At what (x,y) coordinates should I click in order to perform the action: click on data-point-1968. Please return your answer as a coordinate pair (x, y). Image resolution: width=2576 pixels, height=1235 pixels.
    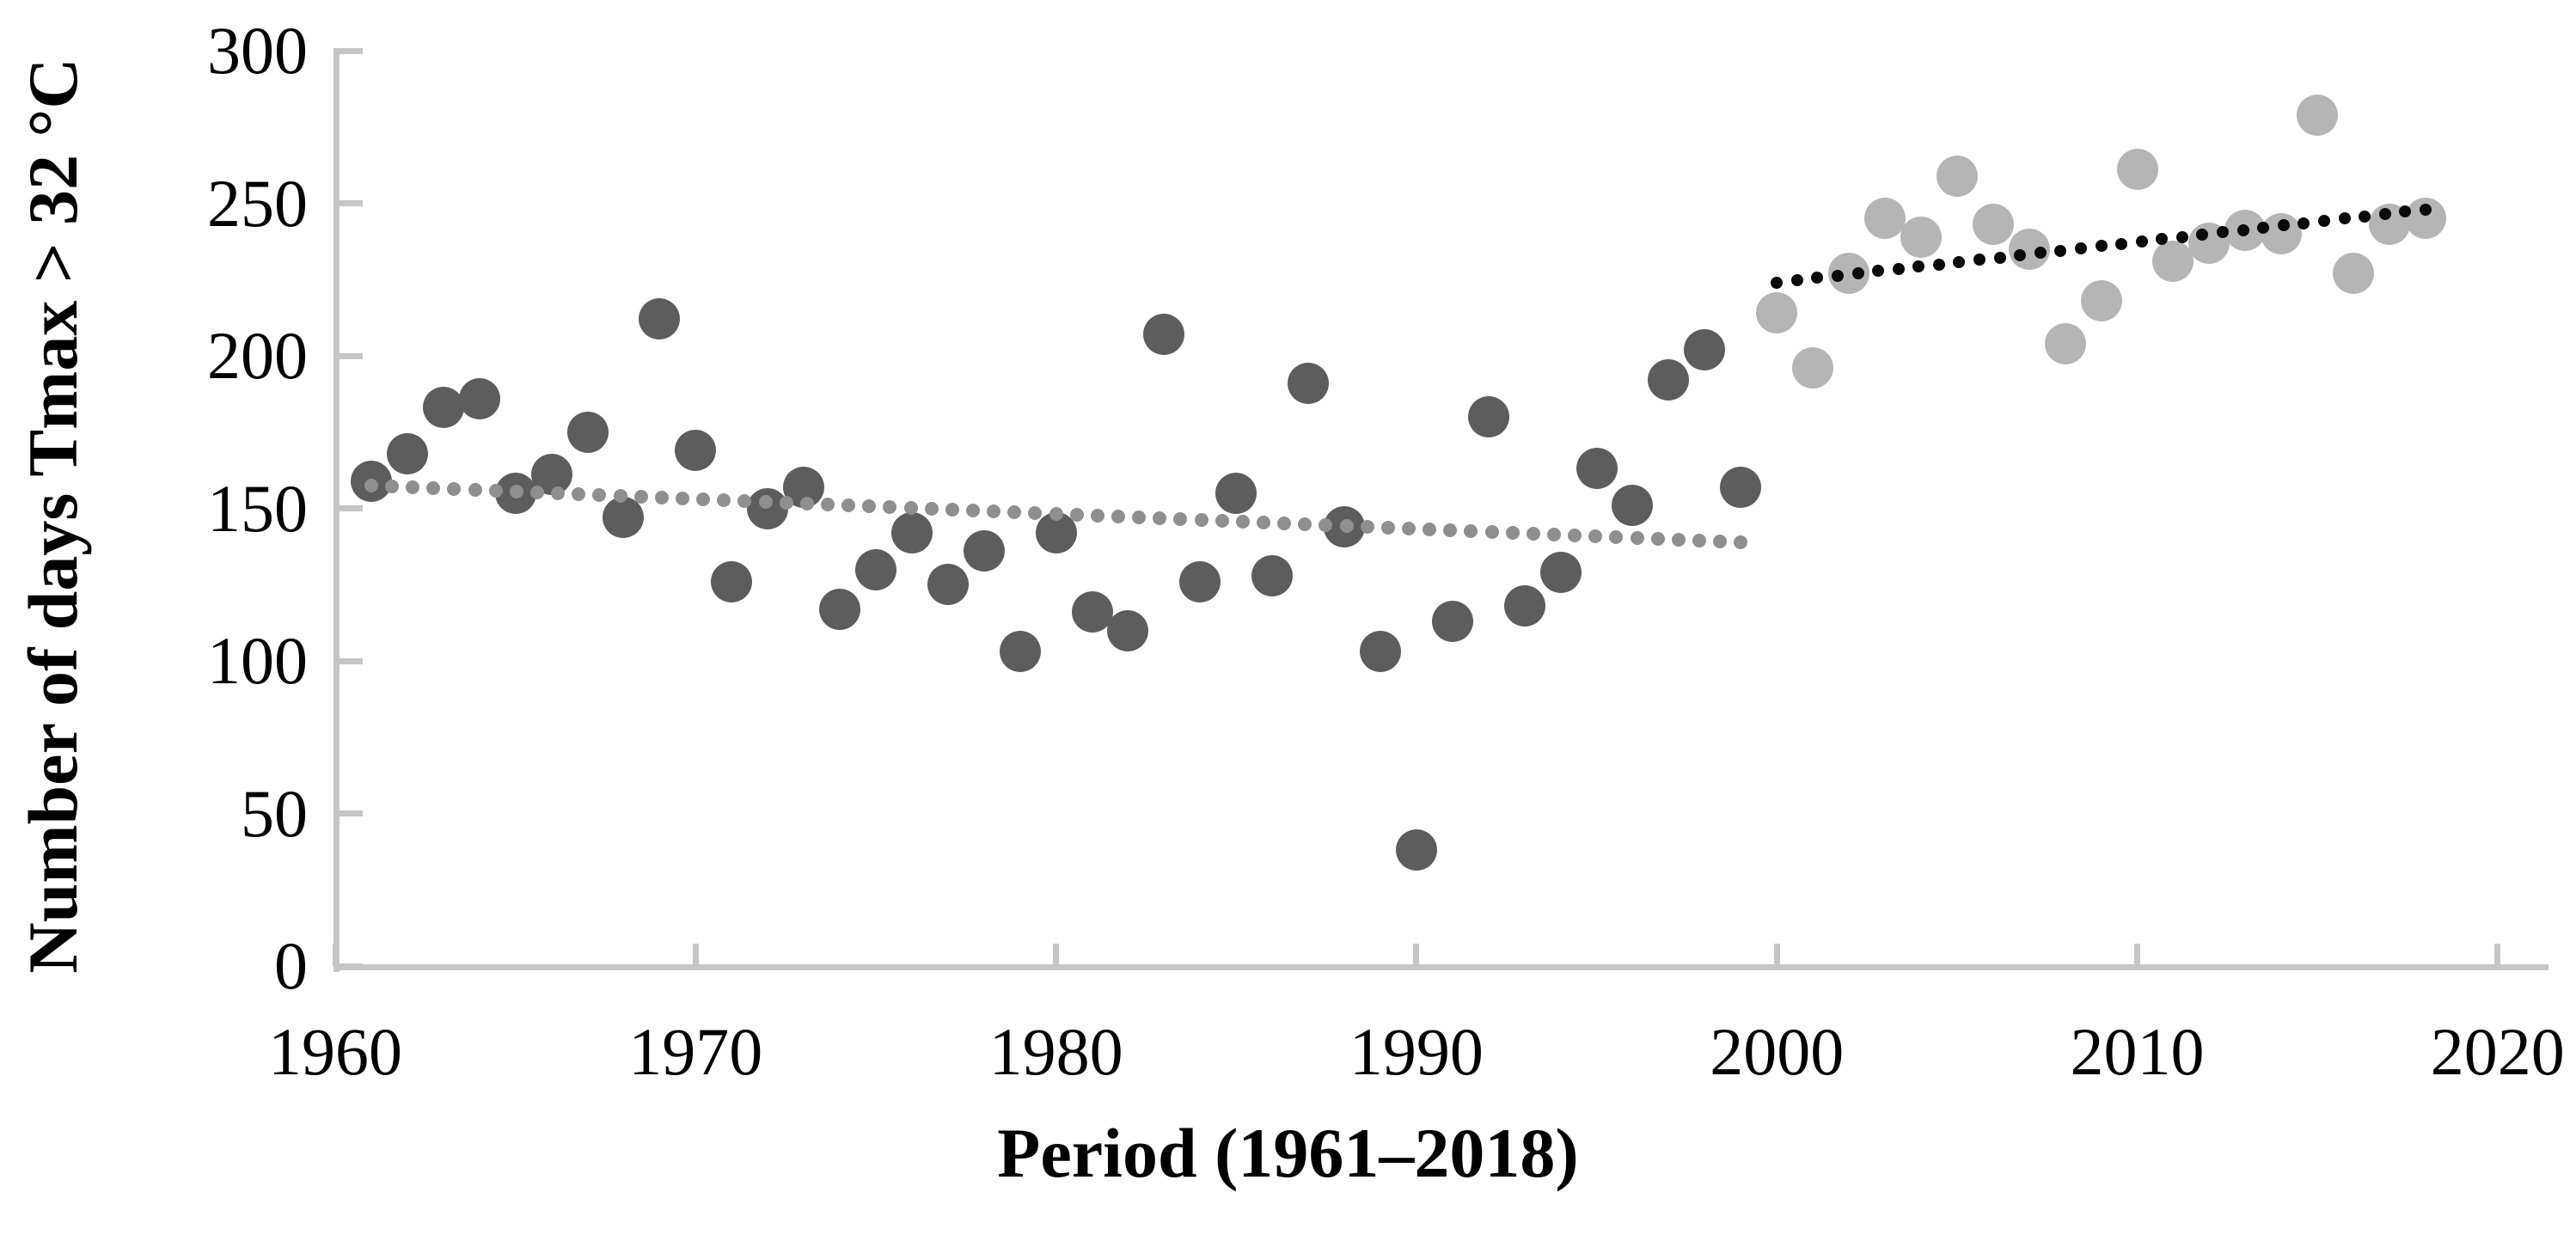
    Looking at the image, I should click on (624, 518).